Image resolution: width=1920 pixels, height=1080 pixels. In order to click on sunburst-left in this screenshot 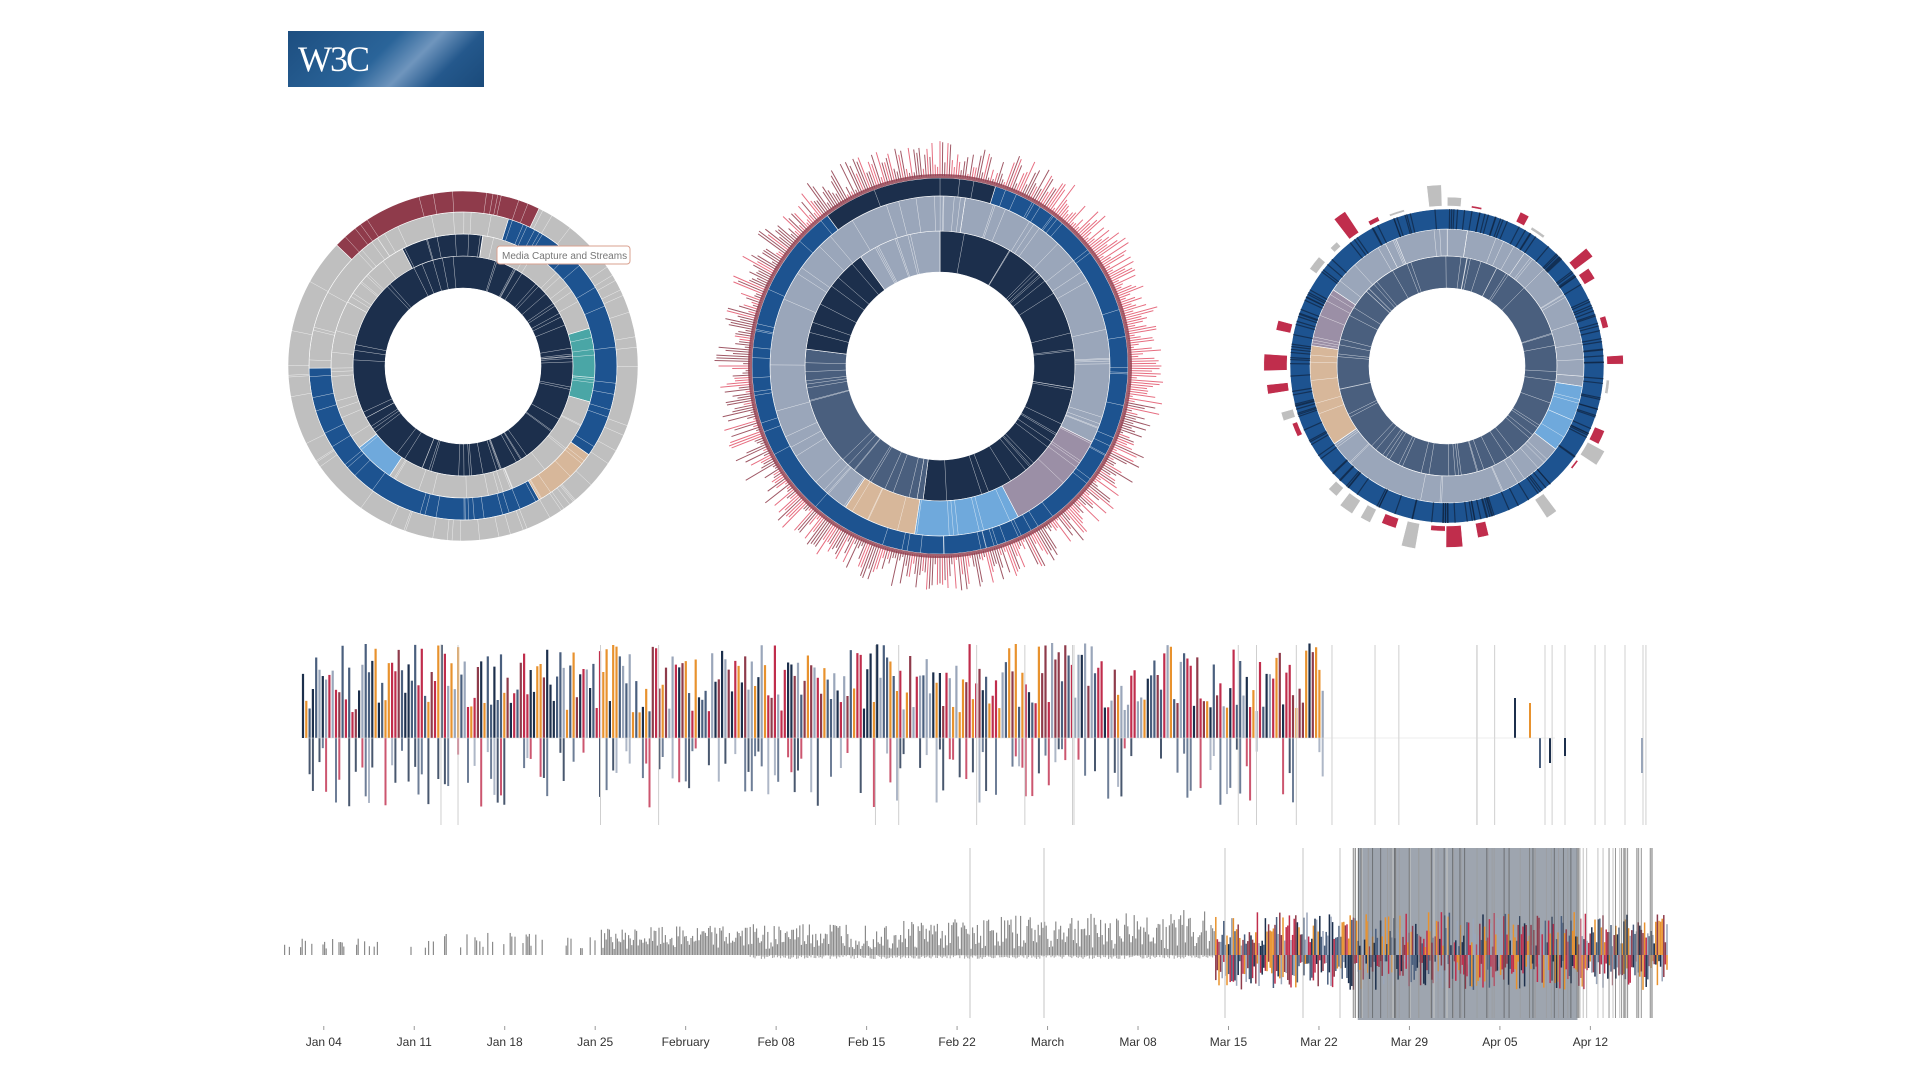, I will do `click(463, 366)`.